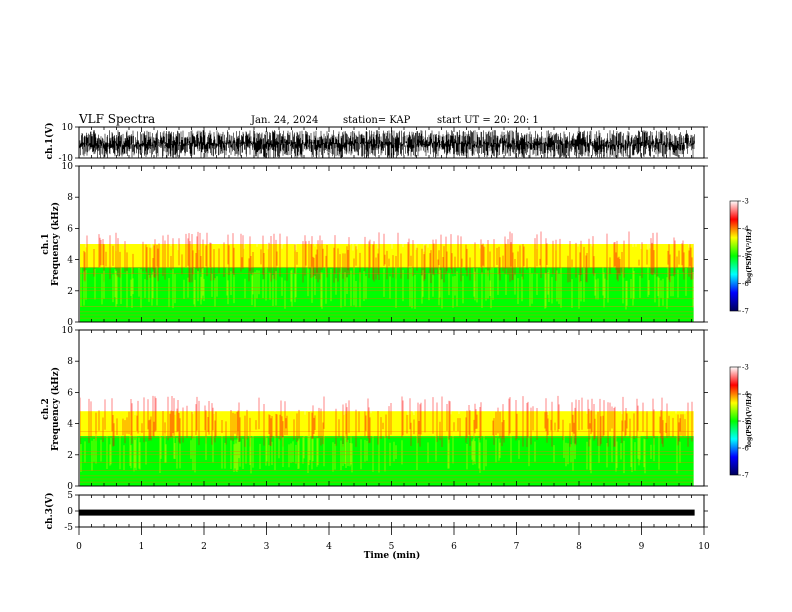  I want to click on ch1-colorbar-tick-label: -6, so click(745, 284).